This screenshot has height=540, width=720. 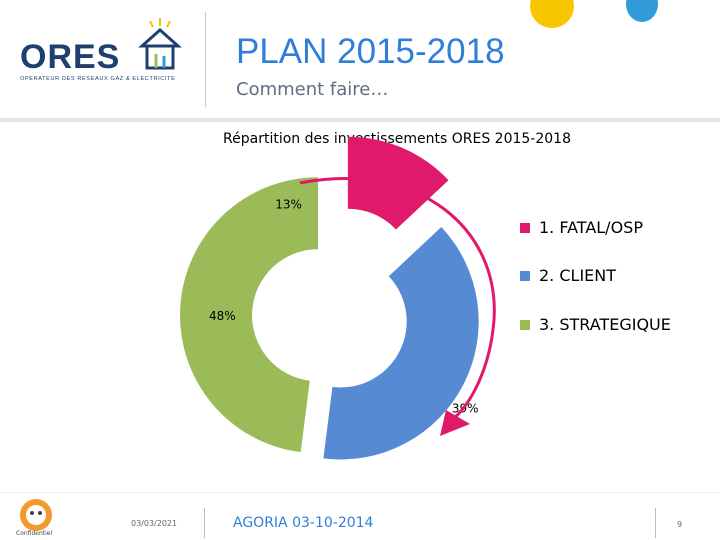 I want to click on legend-label: 3. STRATEGIQUE, so click(x=605, y=324).